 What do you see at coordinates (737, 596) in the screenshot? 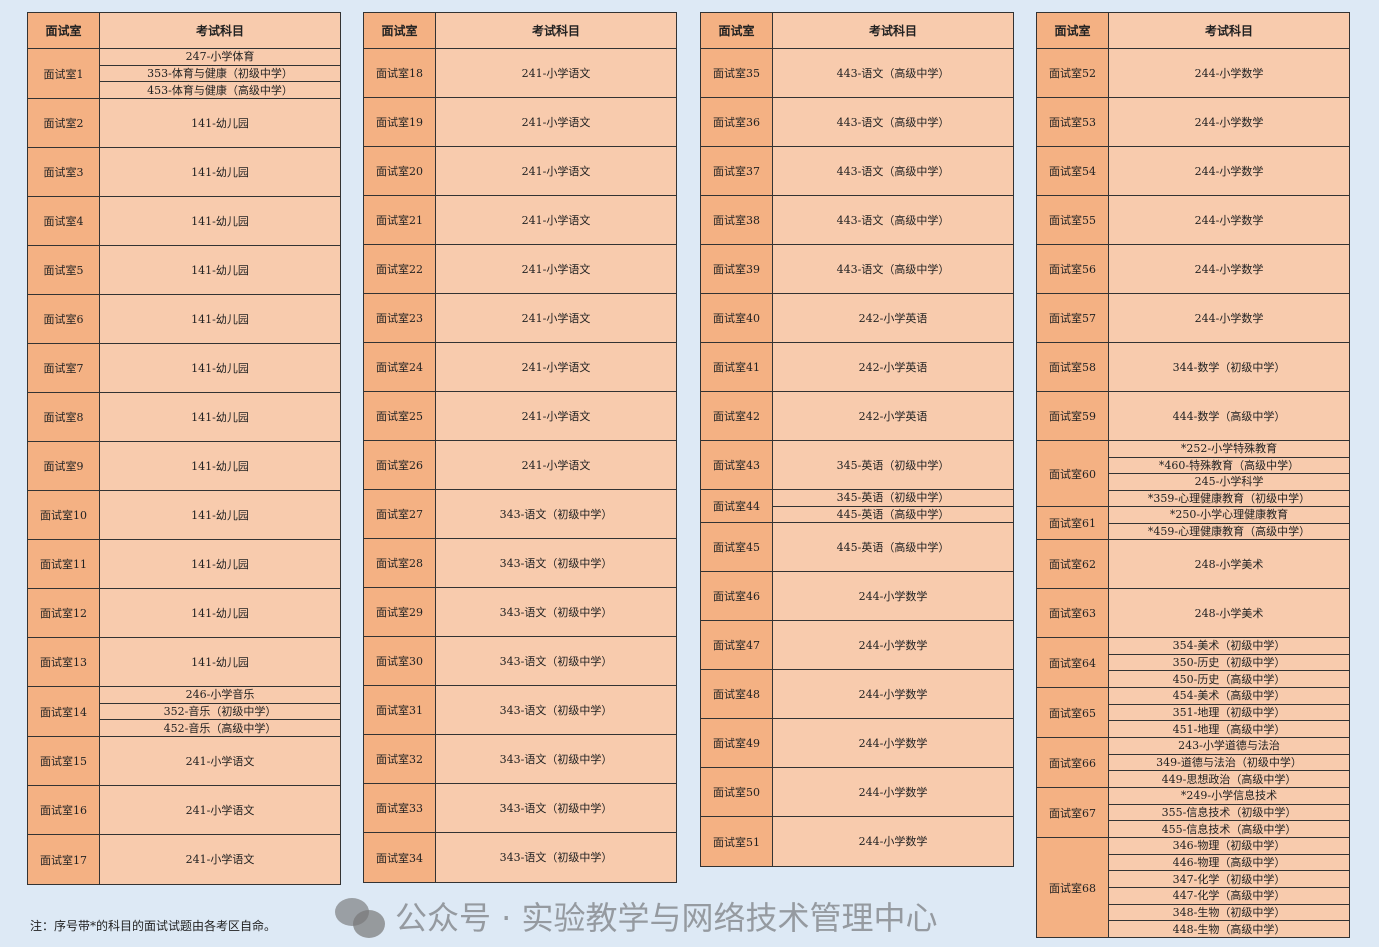
I see `room-cell: 面试室46` at bounding box center [737, 596].